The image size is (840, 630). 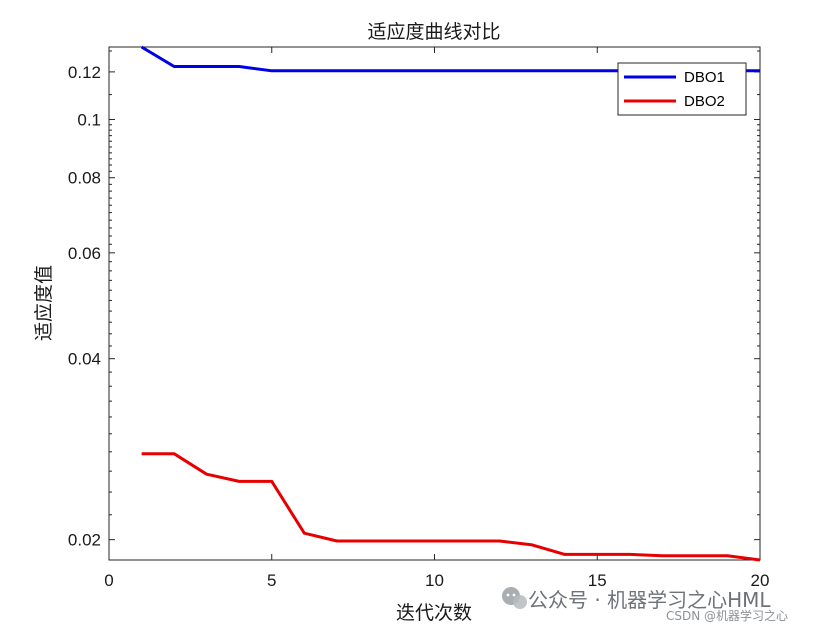 I want to click on y-tick-label: 0.04, so click(x=84, y=359).